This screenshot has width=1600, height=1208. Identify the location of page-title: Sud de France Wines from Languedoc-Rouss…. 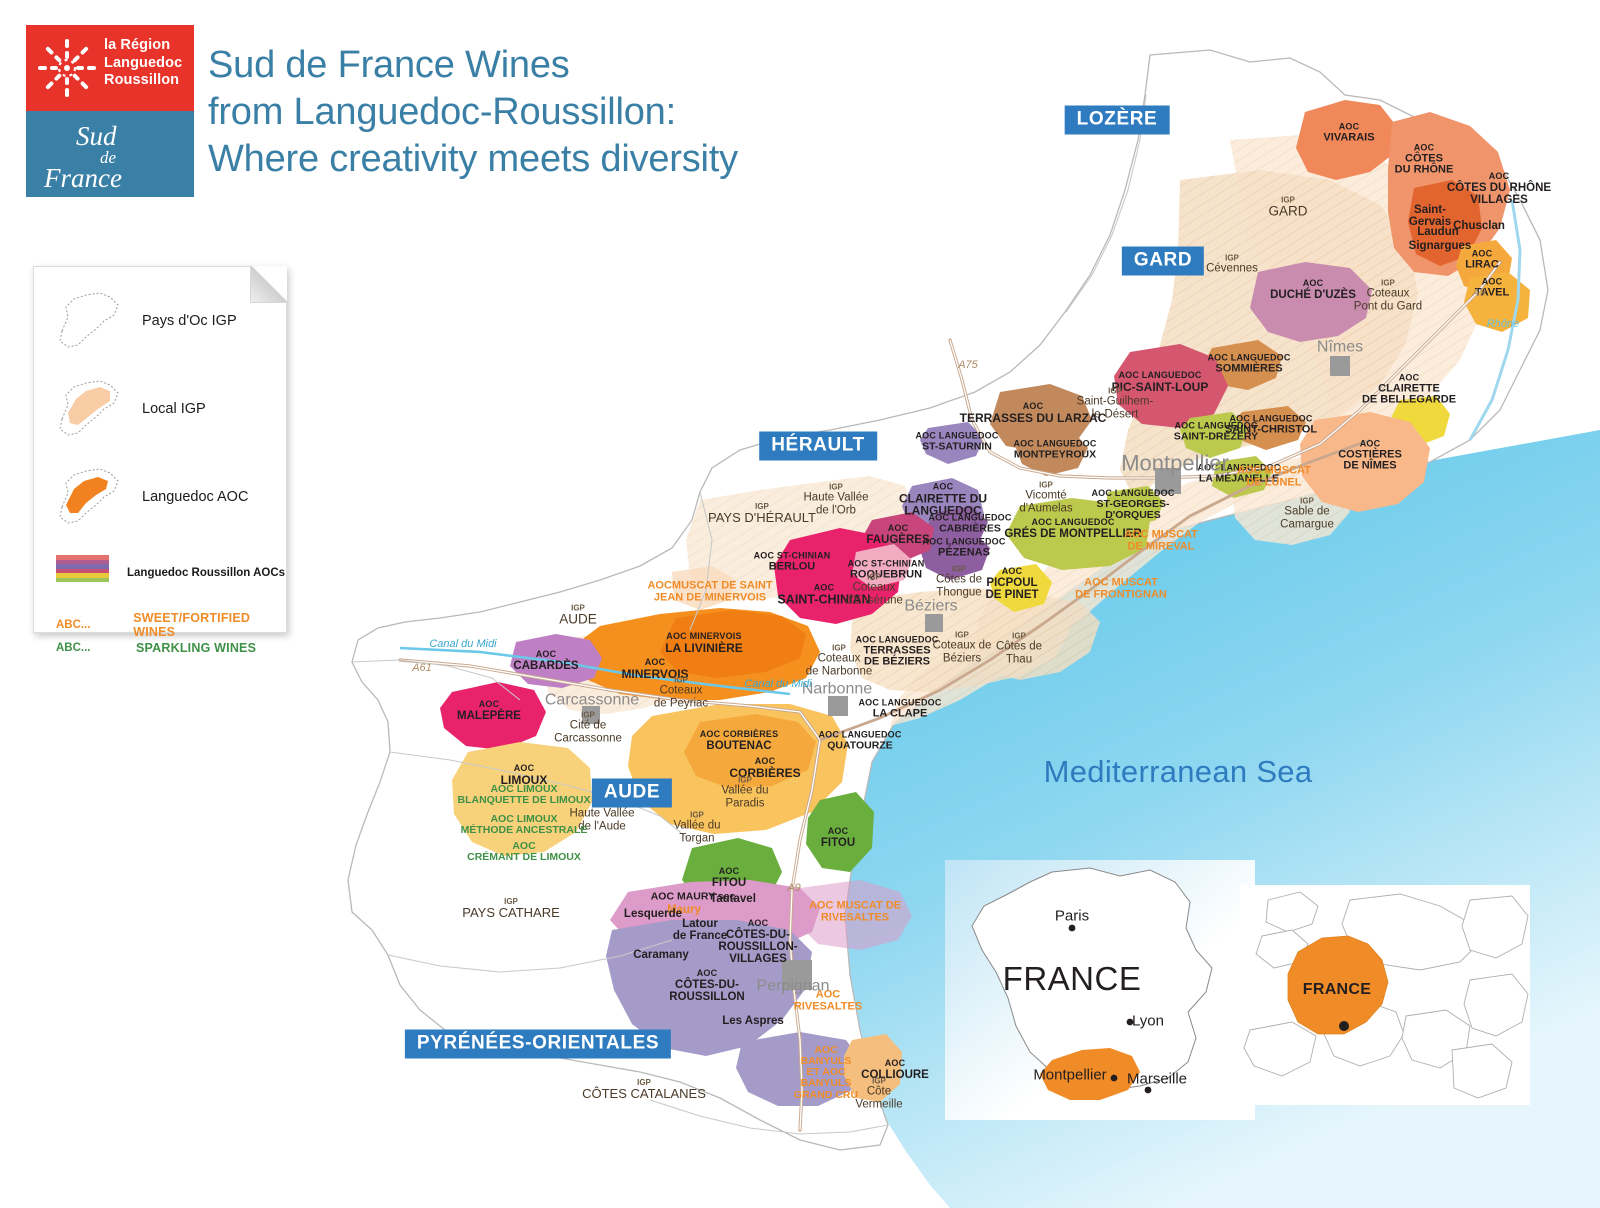
(473, 112).